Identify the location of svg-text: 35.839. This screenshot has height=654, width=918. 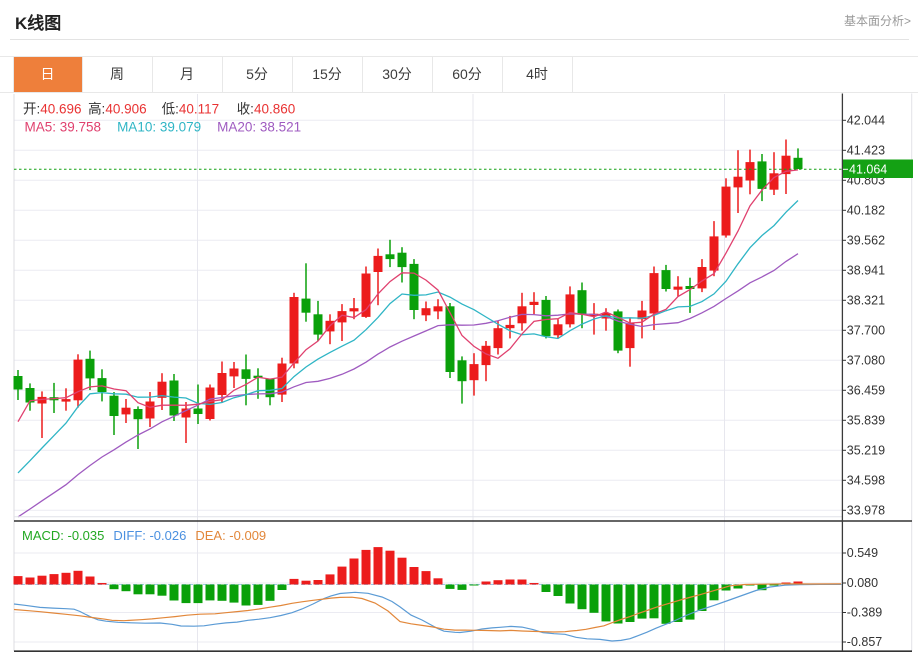
(866, 421).